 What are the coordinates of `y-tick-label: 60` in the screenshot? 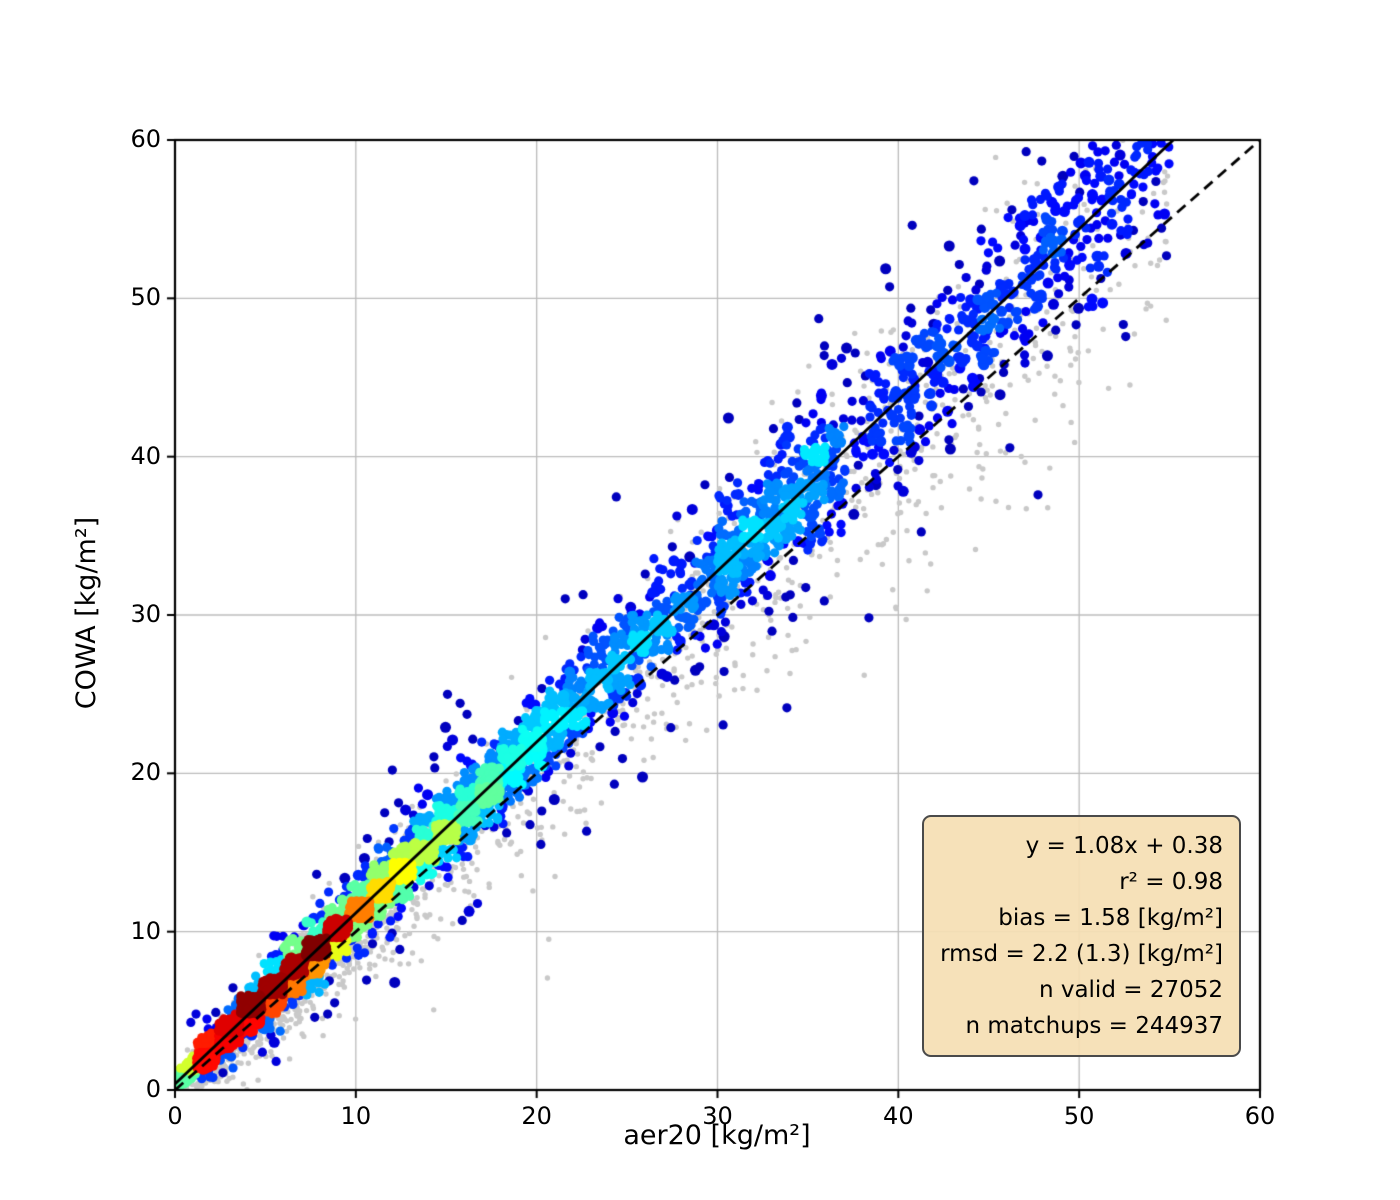 It's located at (145, 139).